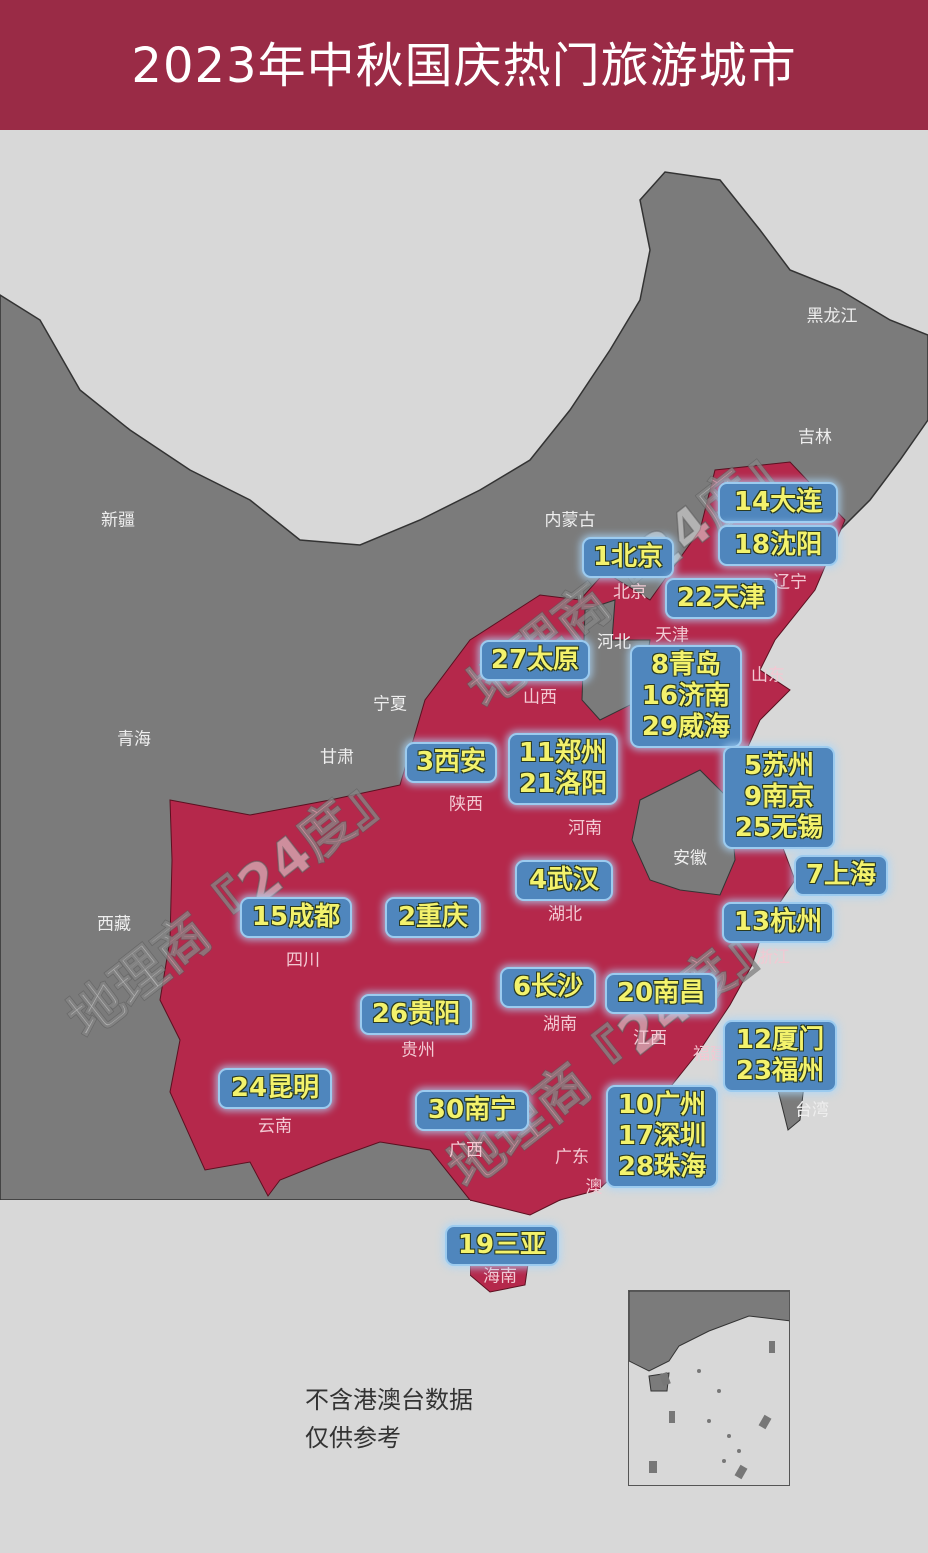 Image resolution: width=928 pixels, height=1553 pixels. Describe the element at coordinates (661, 993) in the screenshot. I see `city-label: 20南昌` at that location.